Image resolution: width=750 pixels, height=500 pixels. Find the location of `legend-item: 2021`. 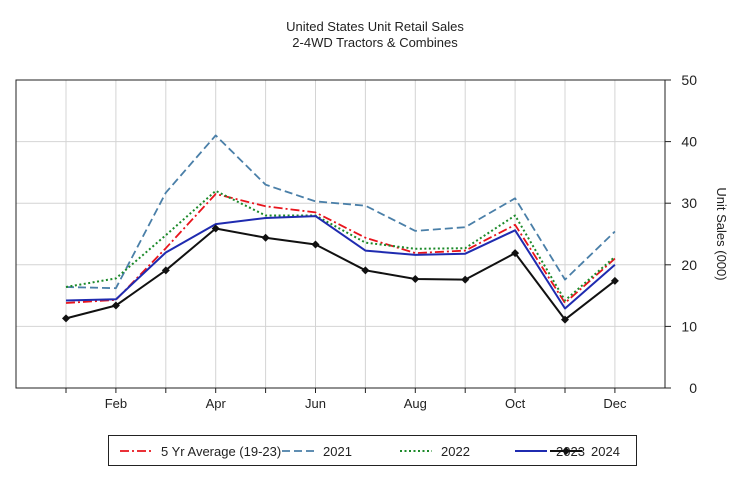

legend-item: 2021 is located at coordinates (316, 451).